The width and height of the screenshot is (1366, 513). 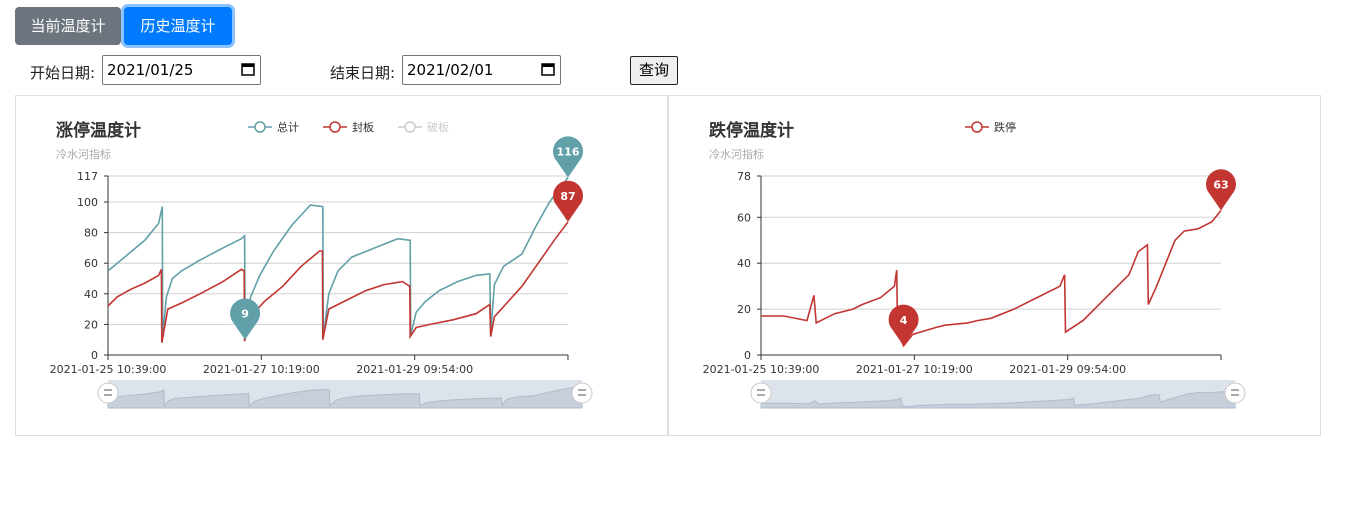 I want to click on marker-pin: 63, so click(x=1221, y=190).